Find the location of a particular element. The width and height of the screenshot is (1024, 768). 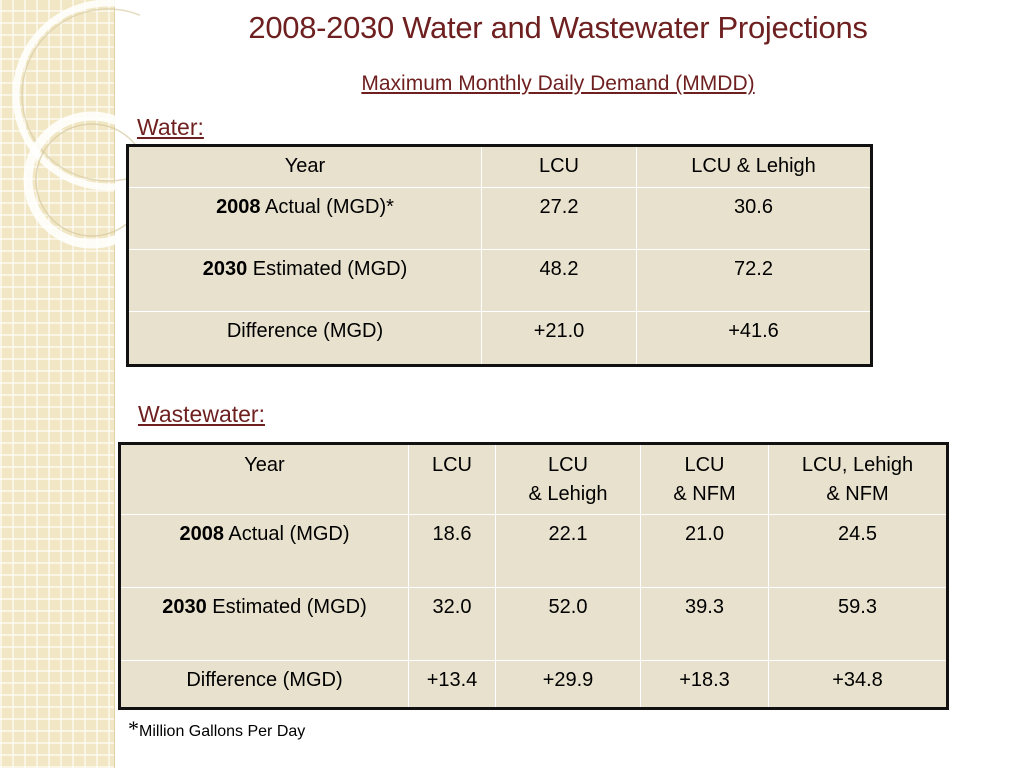

wastewater-section-label: Wastewater: is located at coordinates (201, 414).